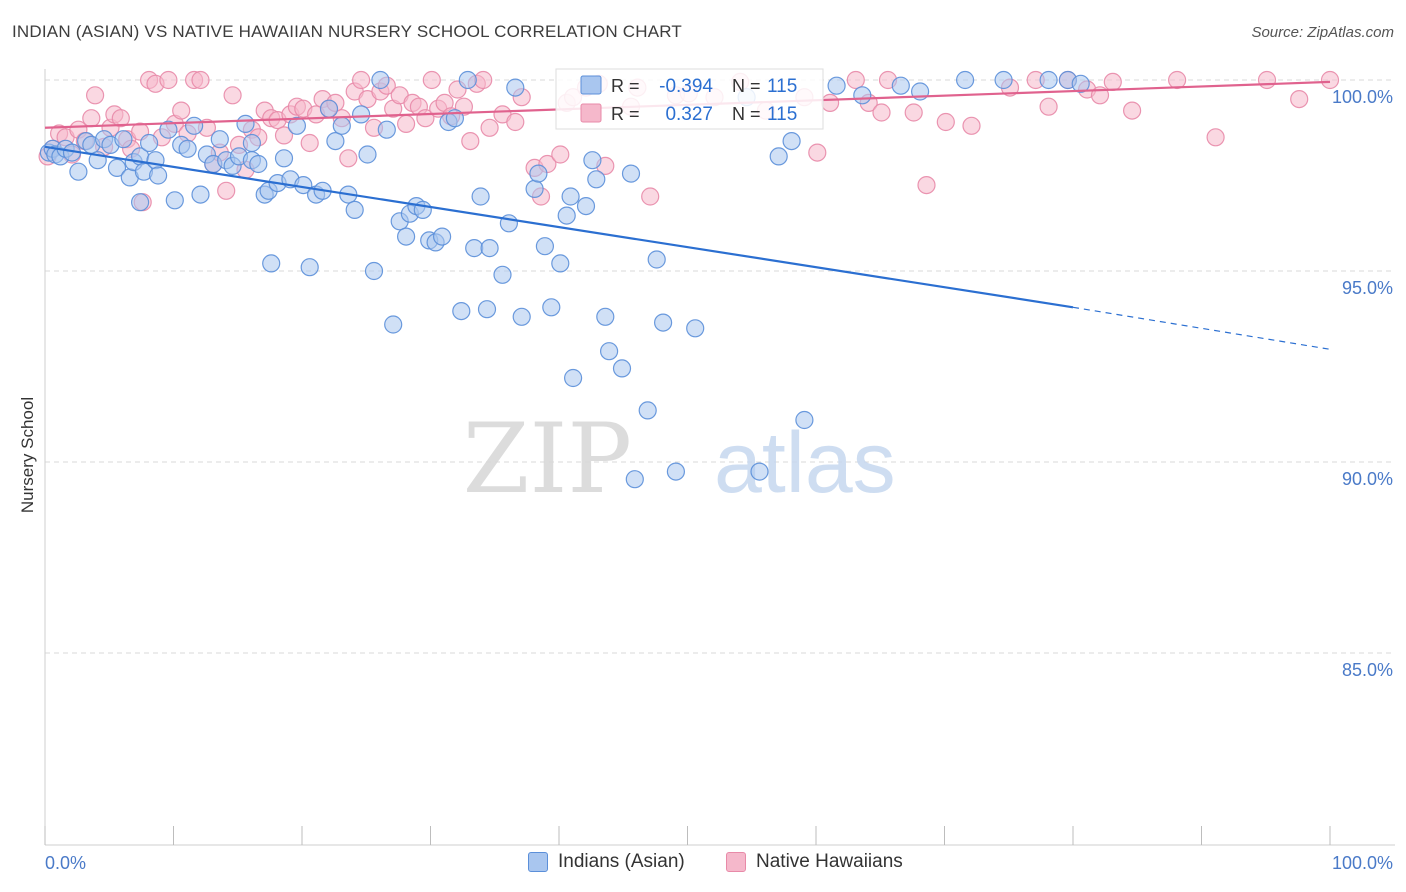  Describe the element at coordinates (782, 86) in the screenshot. I see `legend-blue-n-value: 115` at that location.